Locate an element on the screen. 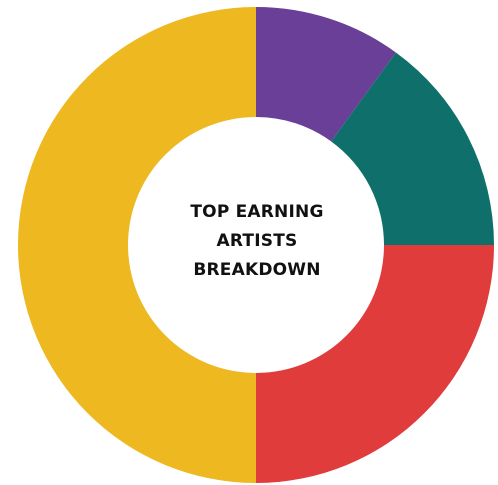 Image resolution: width=498 pixels, height=485 pixels. chart-title-line-1: TOP EARNING is located at coordinates (257, 212).